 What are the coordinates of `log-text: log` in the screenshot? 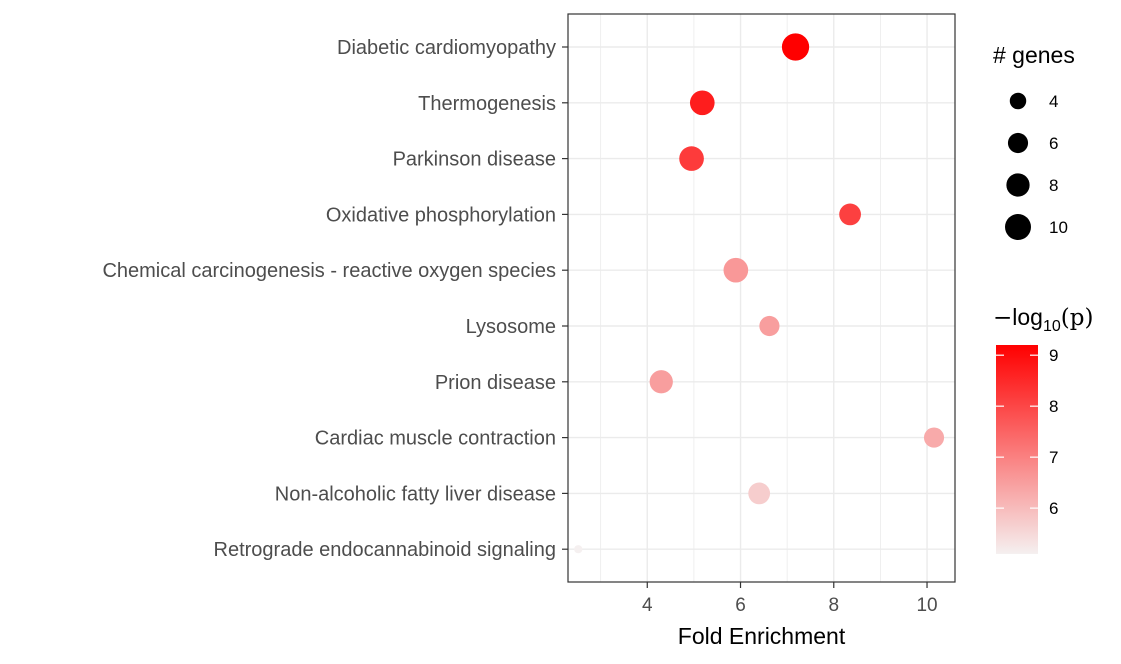 It's located at (1027, 317).